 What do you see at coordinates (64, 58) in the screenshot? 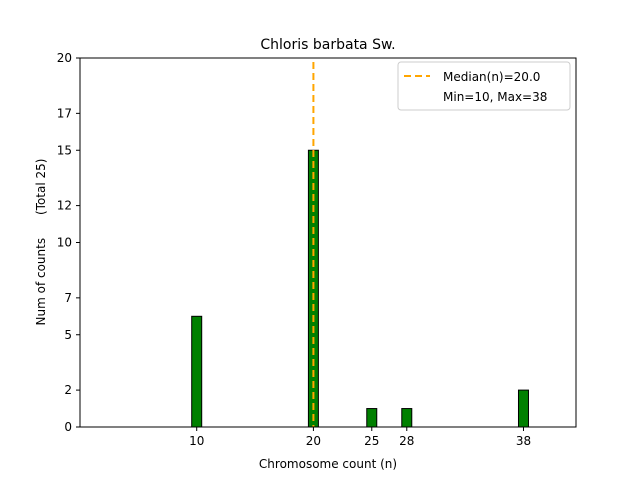
I see `y-tick-label-20: 20` at bounding box center [64, 58].